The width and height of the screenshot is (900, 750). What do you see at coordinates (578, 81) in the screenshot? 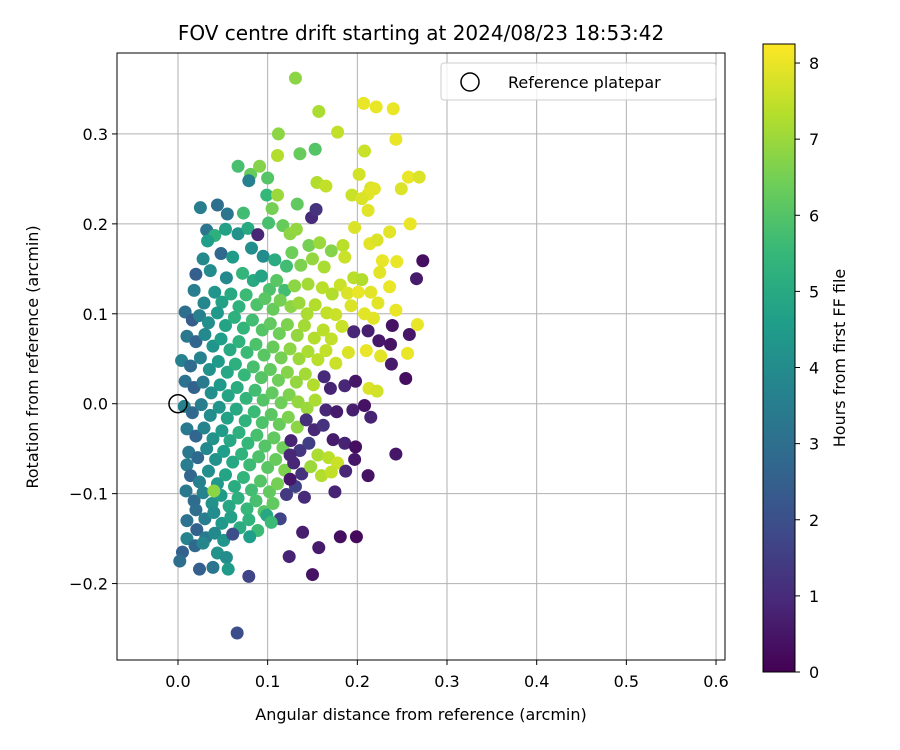
I see `legend-box` at bounding box center [578, 81].